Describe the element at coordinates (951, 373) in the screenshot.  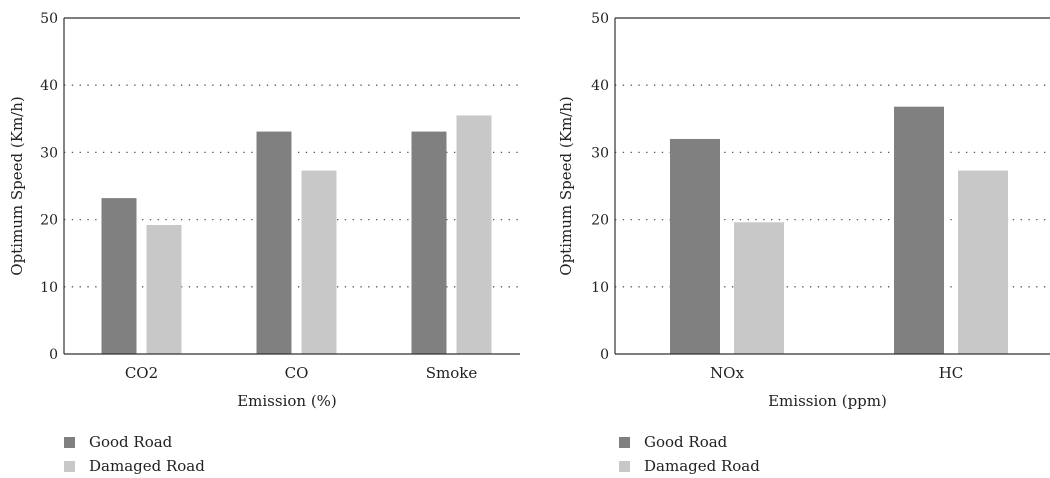
I see `x-tick-label-hc: HC` at that location.